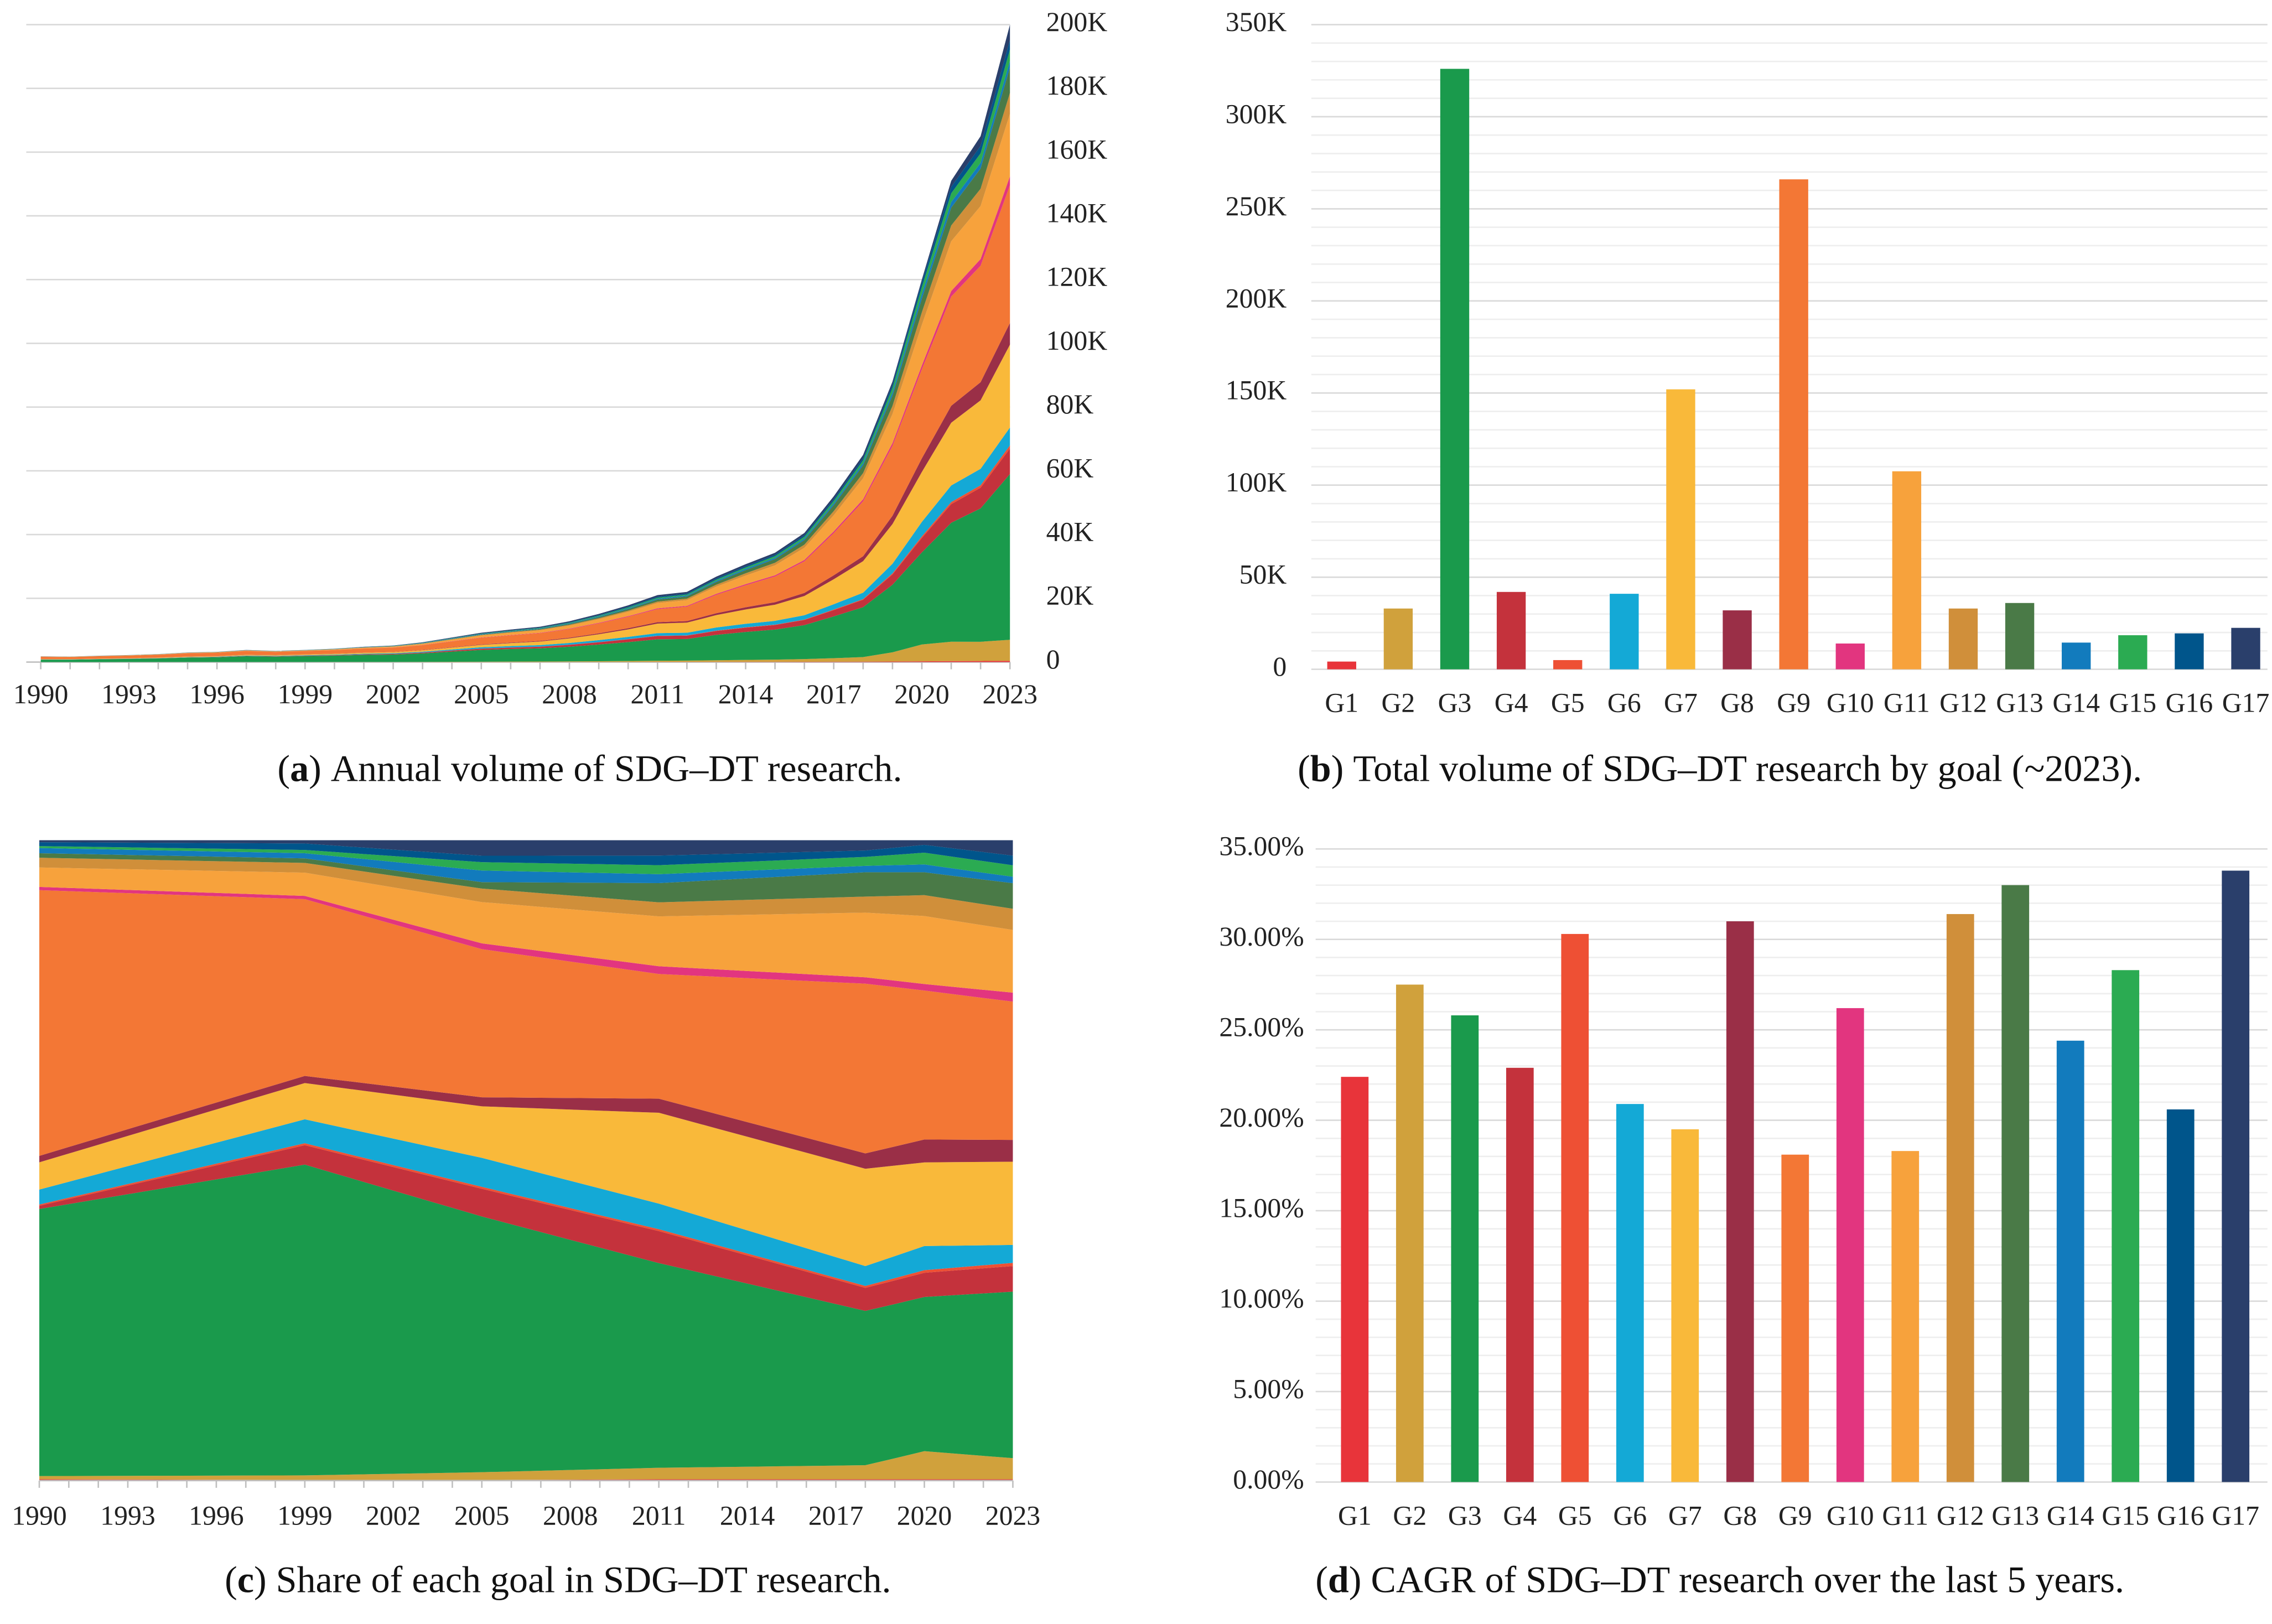  What do you see at coordinates (1077, 277) in the screenshot?
I see `y-tick-label: 120K` at bounding box center [1077, 277].